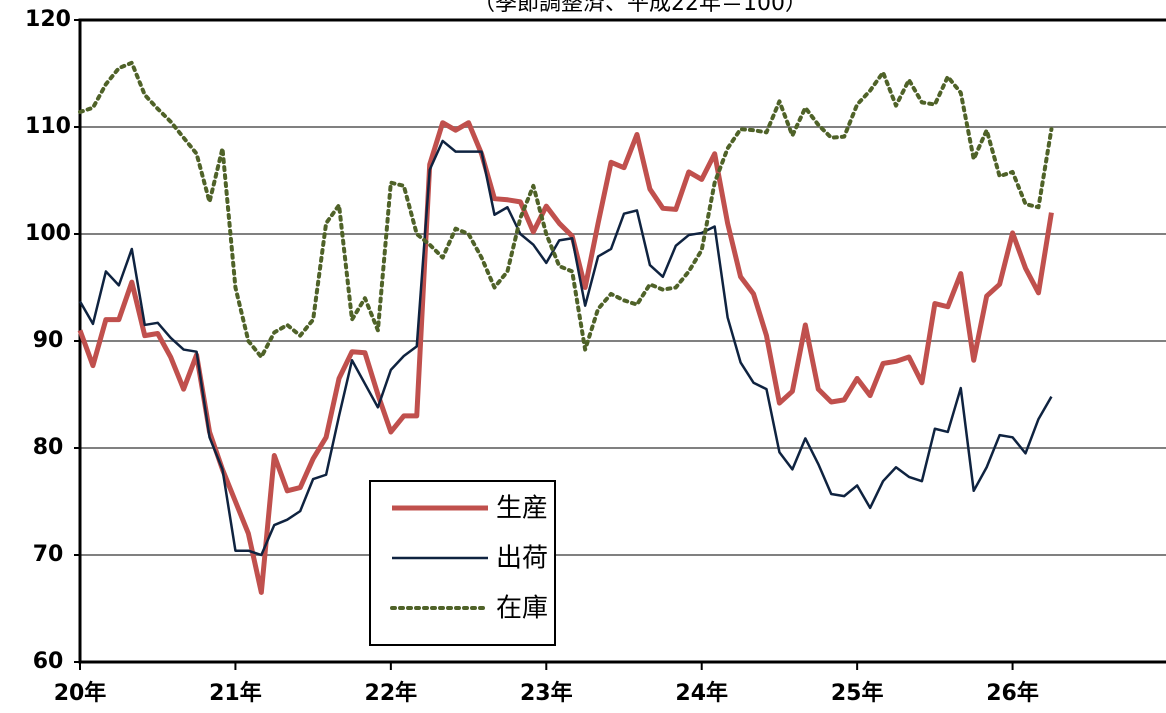 This screenshot has height=713, width=1166. Describe the element at coordinates (80, 693) in the screenshot. I see `x-tick-label: 20年` at that location.